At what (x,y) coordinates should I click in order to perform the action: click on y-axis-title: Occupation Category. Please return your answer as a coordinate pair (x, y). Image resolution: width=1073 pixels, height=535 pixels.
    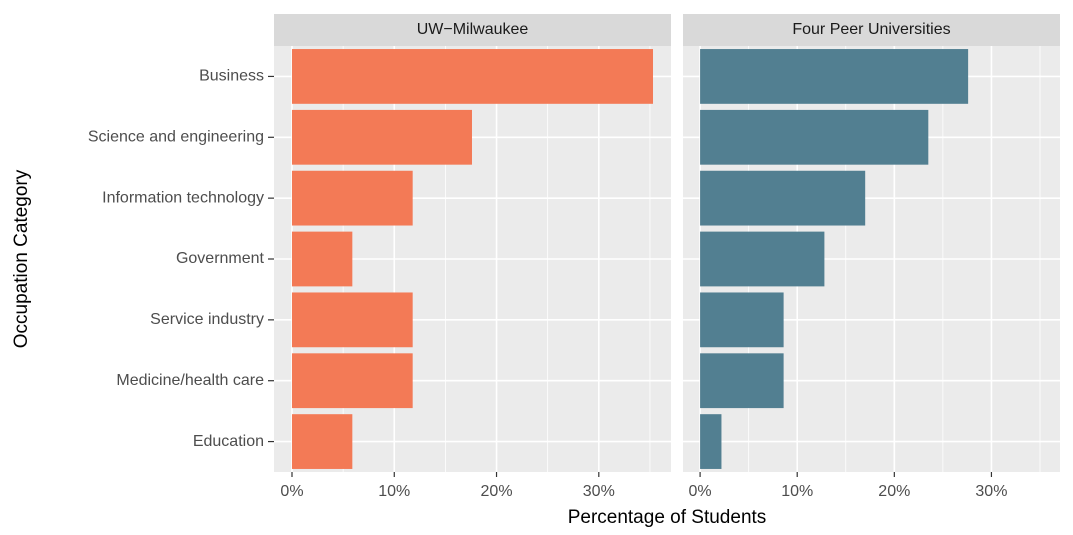
    Looking at the image, I should click on (21, 258).